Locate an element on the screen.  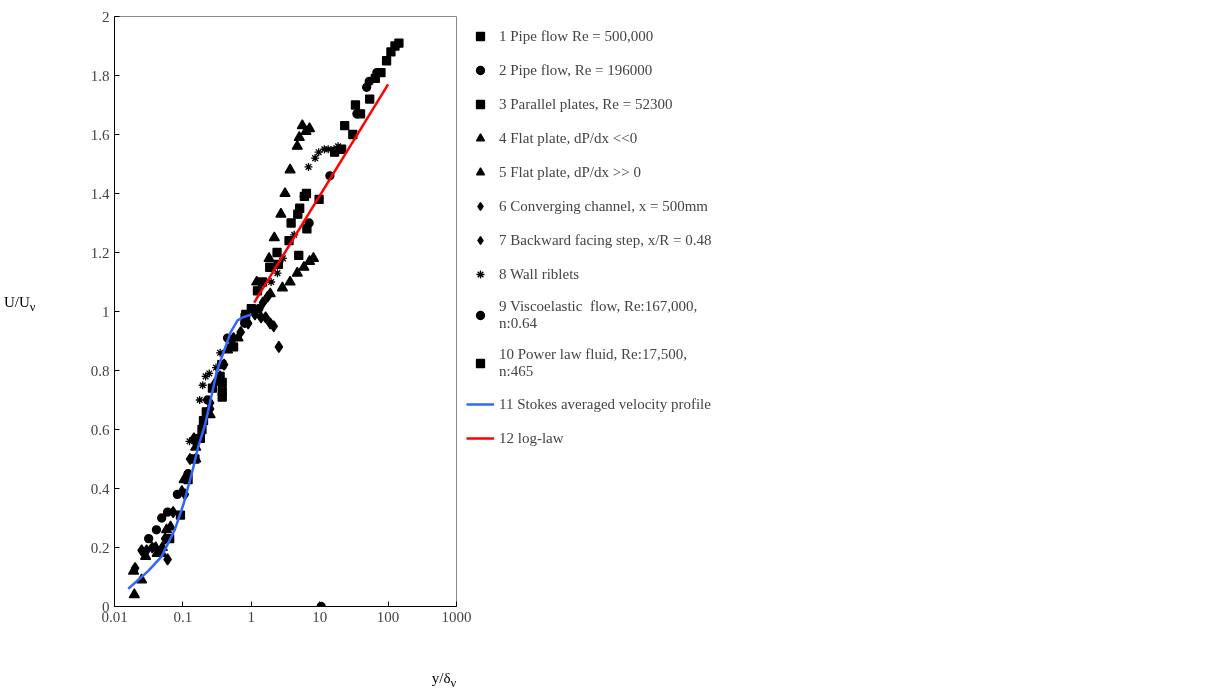
y-tick-label: 1 is located at coordinates (106, 311).